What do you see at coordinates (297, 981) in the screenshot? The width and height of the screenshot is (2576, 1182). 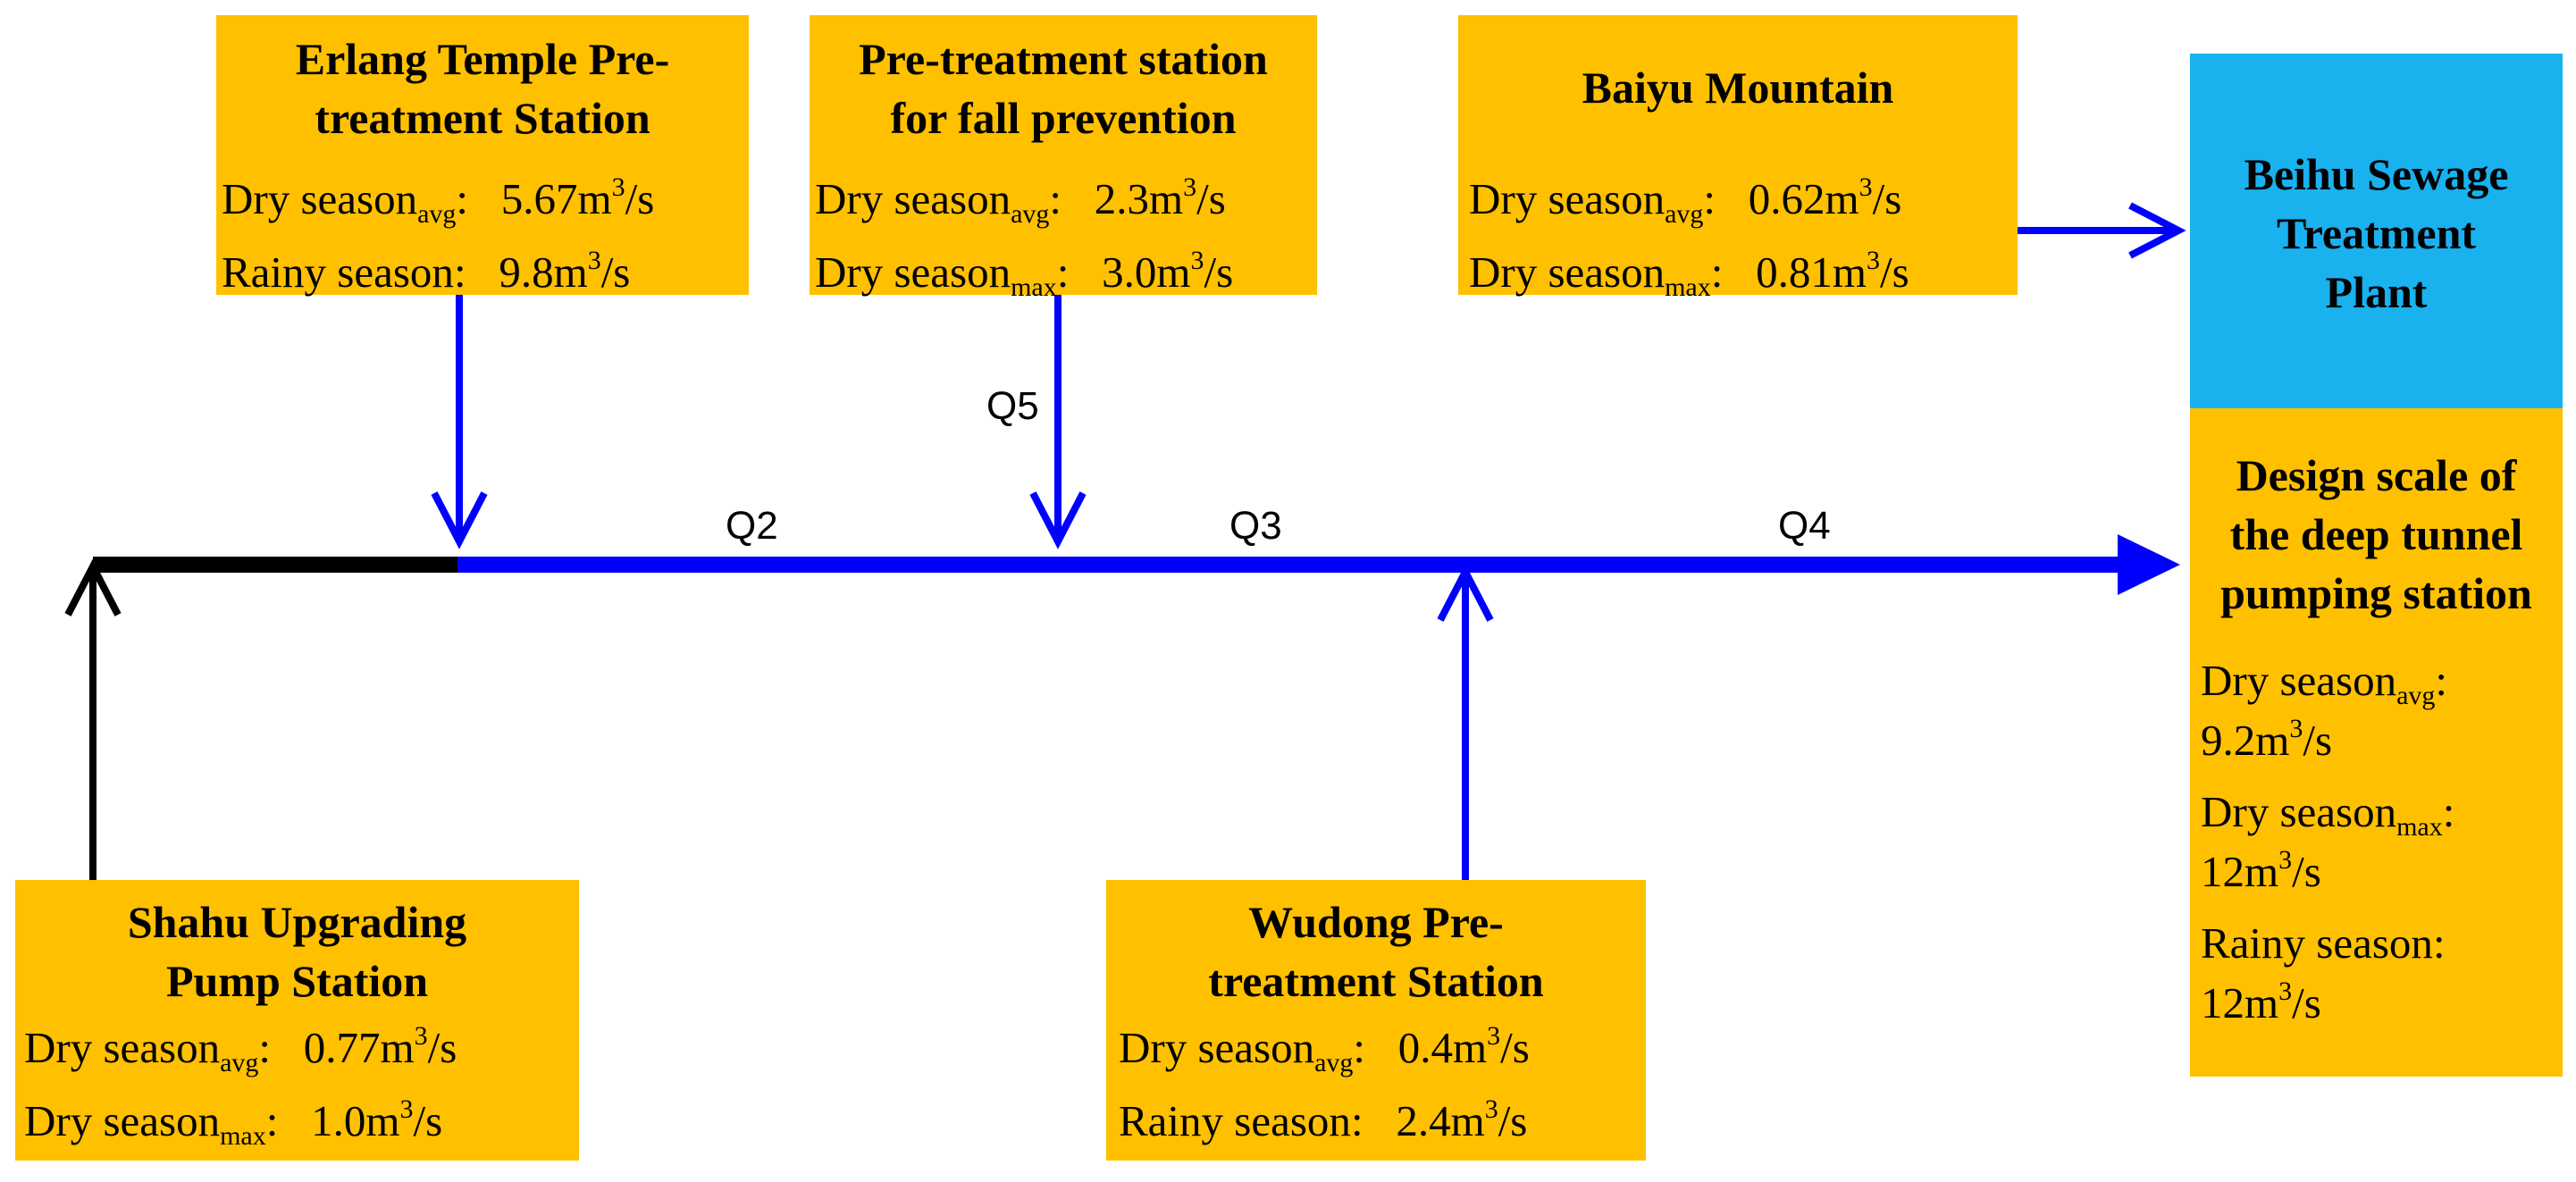 I see `shahu-title-line2: Pump Station` at bounding box center [297, 981].